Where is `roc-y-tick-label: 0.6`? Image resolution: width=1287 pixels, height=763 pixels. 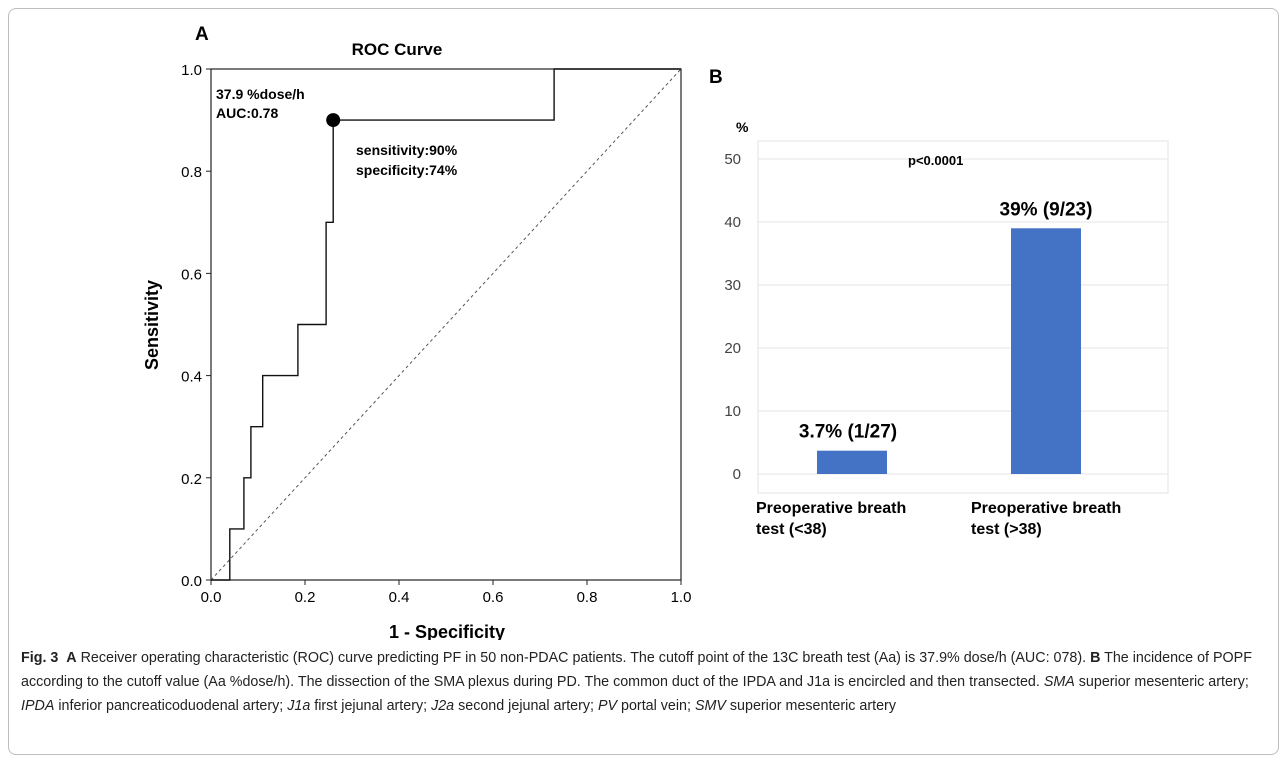
roc-y-tick-label: 0.6 is located at coordinates (191, 274).